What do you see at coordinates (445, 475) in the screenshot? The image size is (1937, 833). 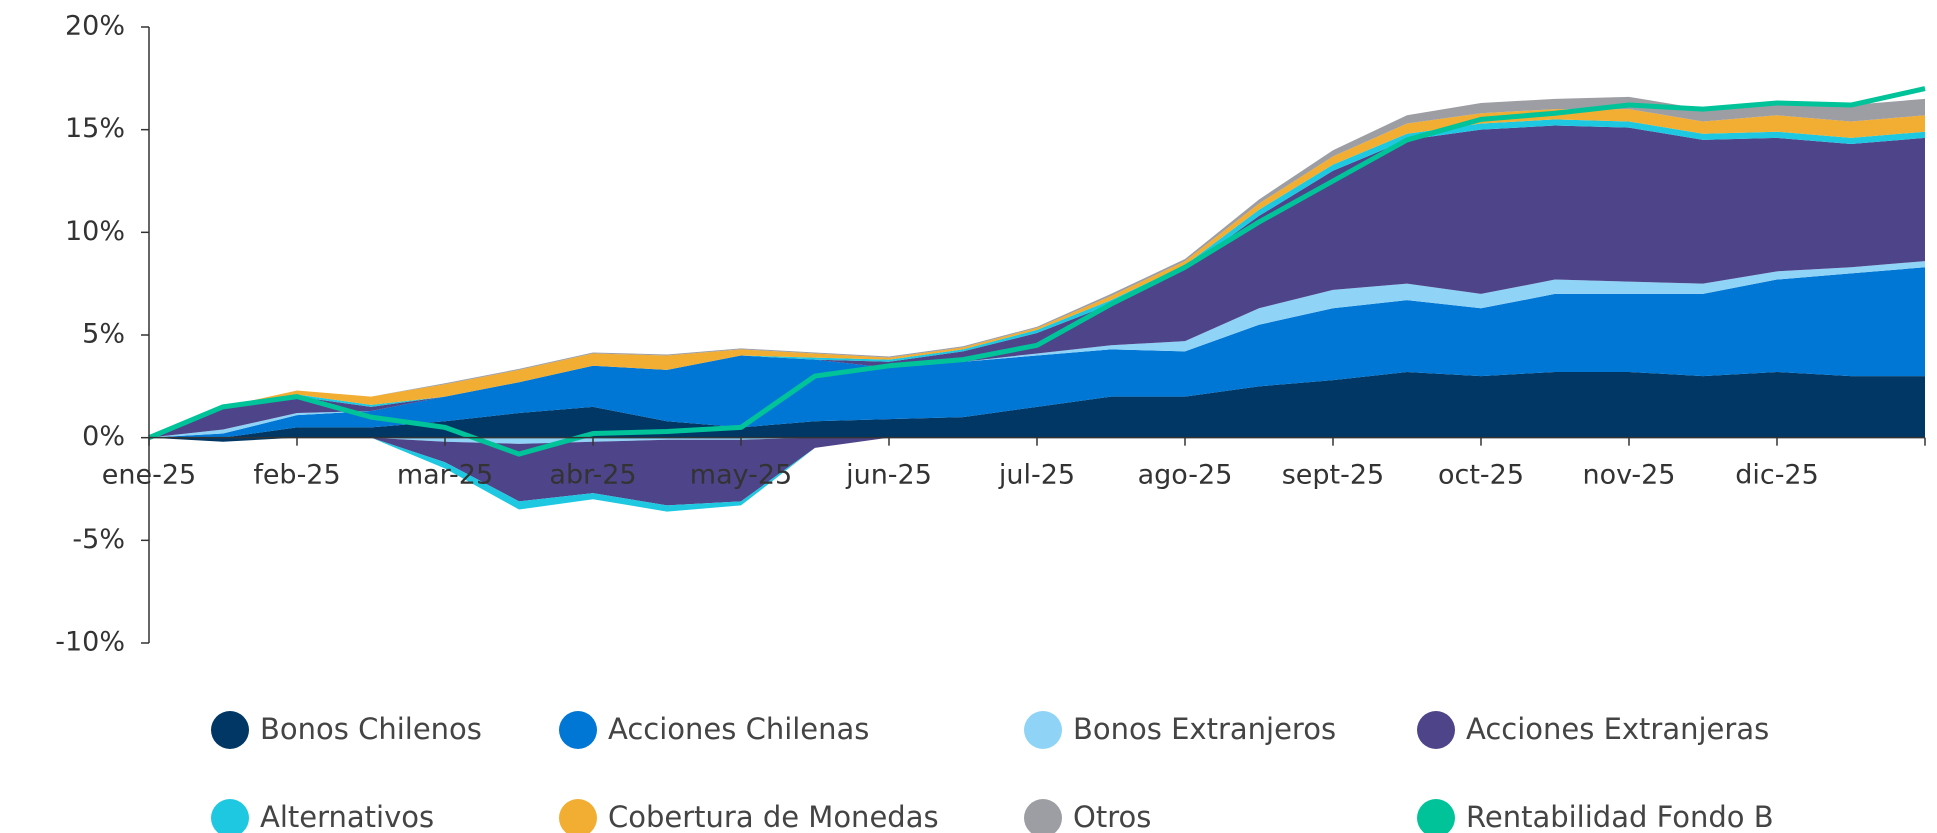 I see `x-tick-label: mar-25` at bounding box center [445, 475].